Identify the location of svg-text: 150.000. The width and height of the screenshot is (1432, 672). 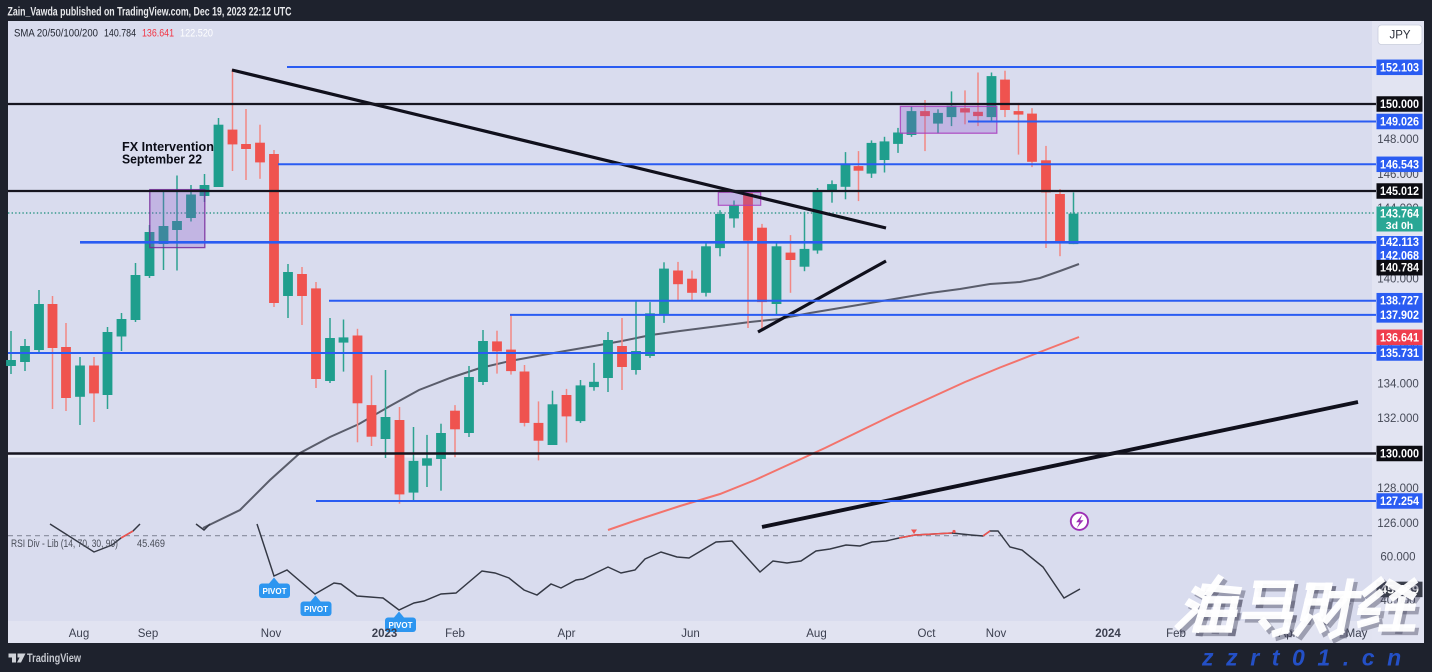
(1399, 105).